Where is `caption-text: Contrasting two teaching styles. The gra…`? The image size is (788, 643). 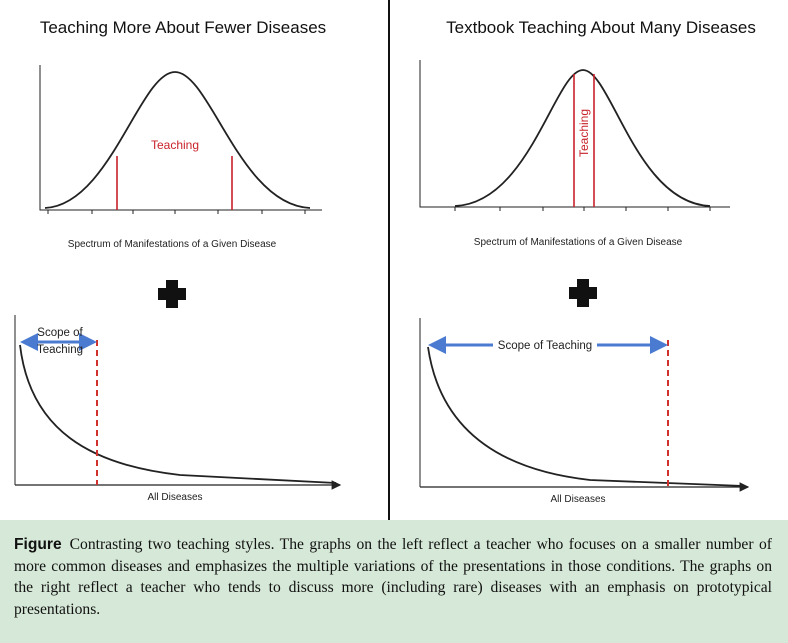 caption-text: Contrasting two teaching styles. The gra… is located at coordinates (393, 577).